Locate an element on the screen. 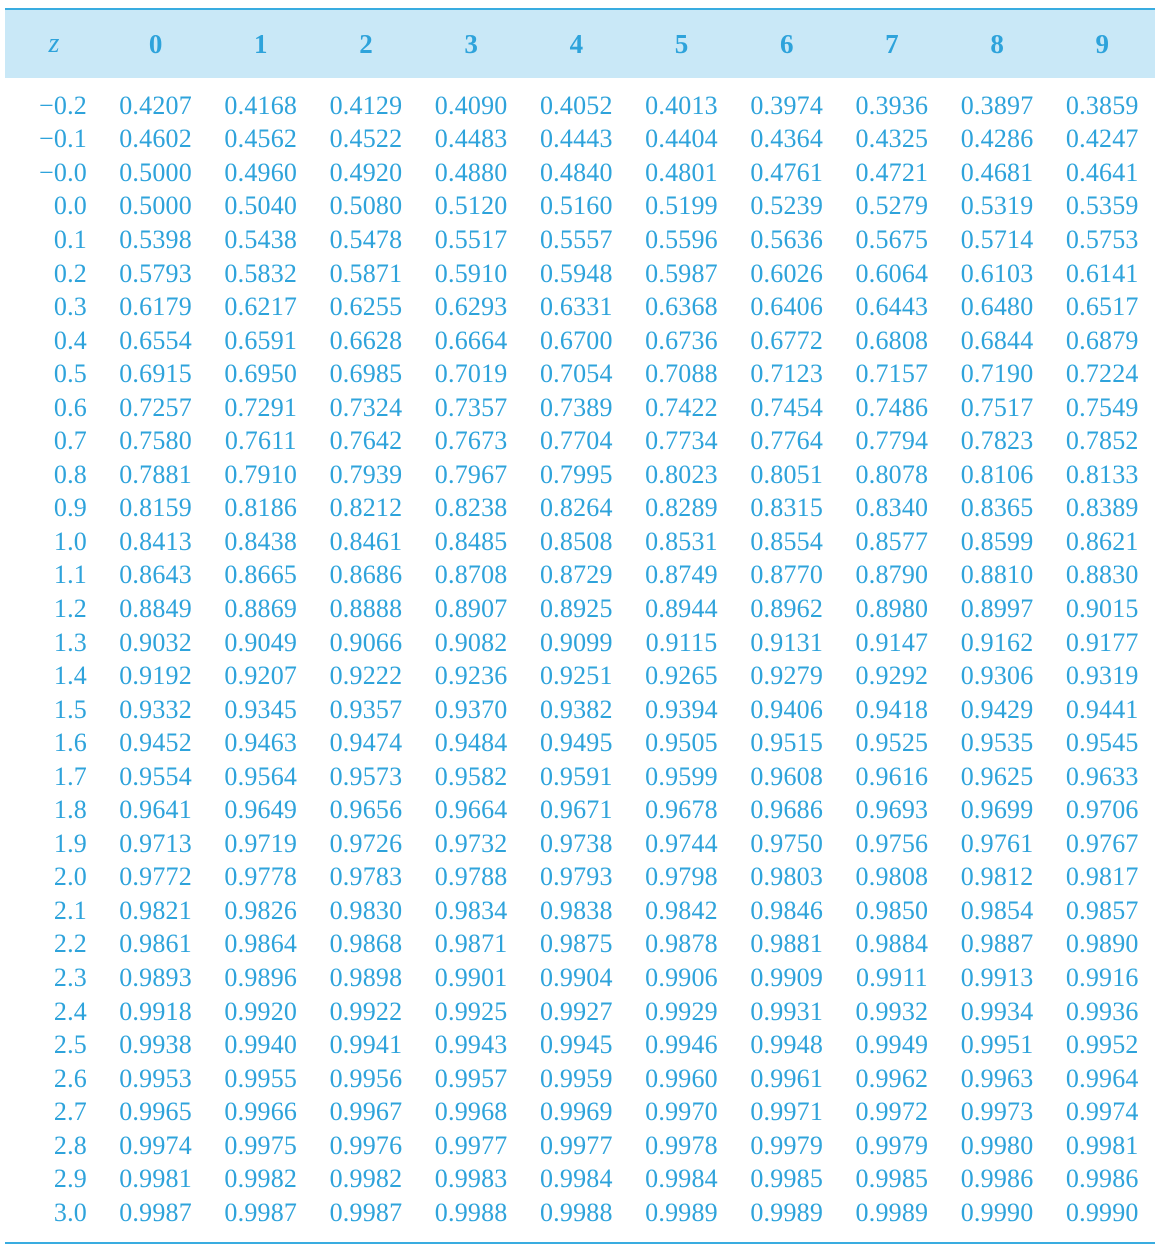 The width and height of the screenshot is (1160, 1246). probability-cell: 0.8023 is located at coordinates (681, 474).